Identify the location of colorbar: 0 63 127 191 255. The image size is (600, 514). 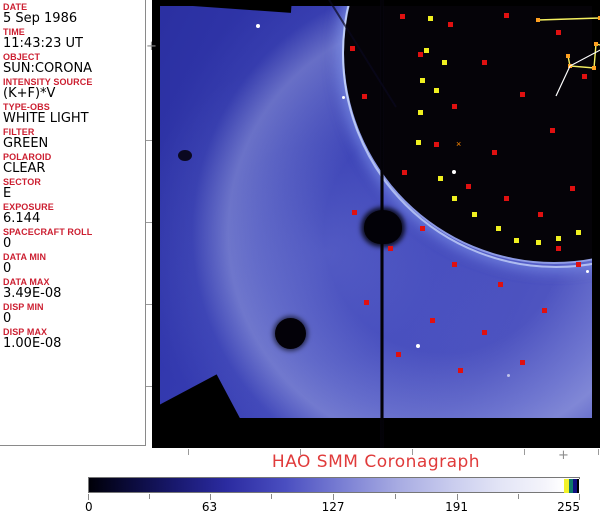
(333, 495).